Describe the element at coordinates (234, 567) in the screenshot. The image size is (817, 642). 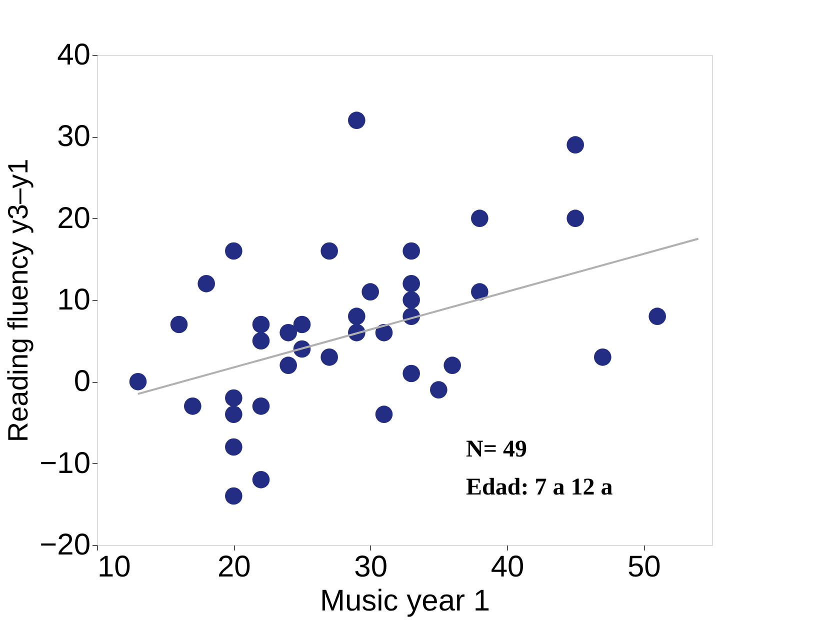
I see `x-tick-label: 20` at that location.